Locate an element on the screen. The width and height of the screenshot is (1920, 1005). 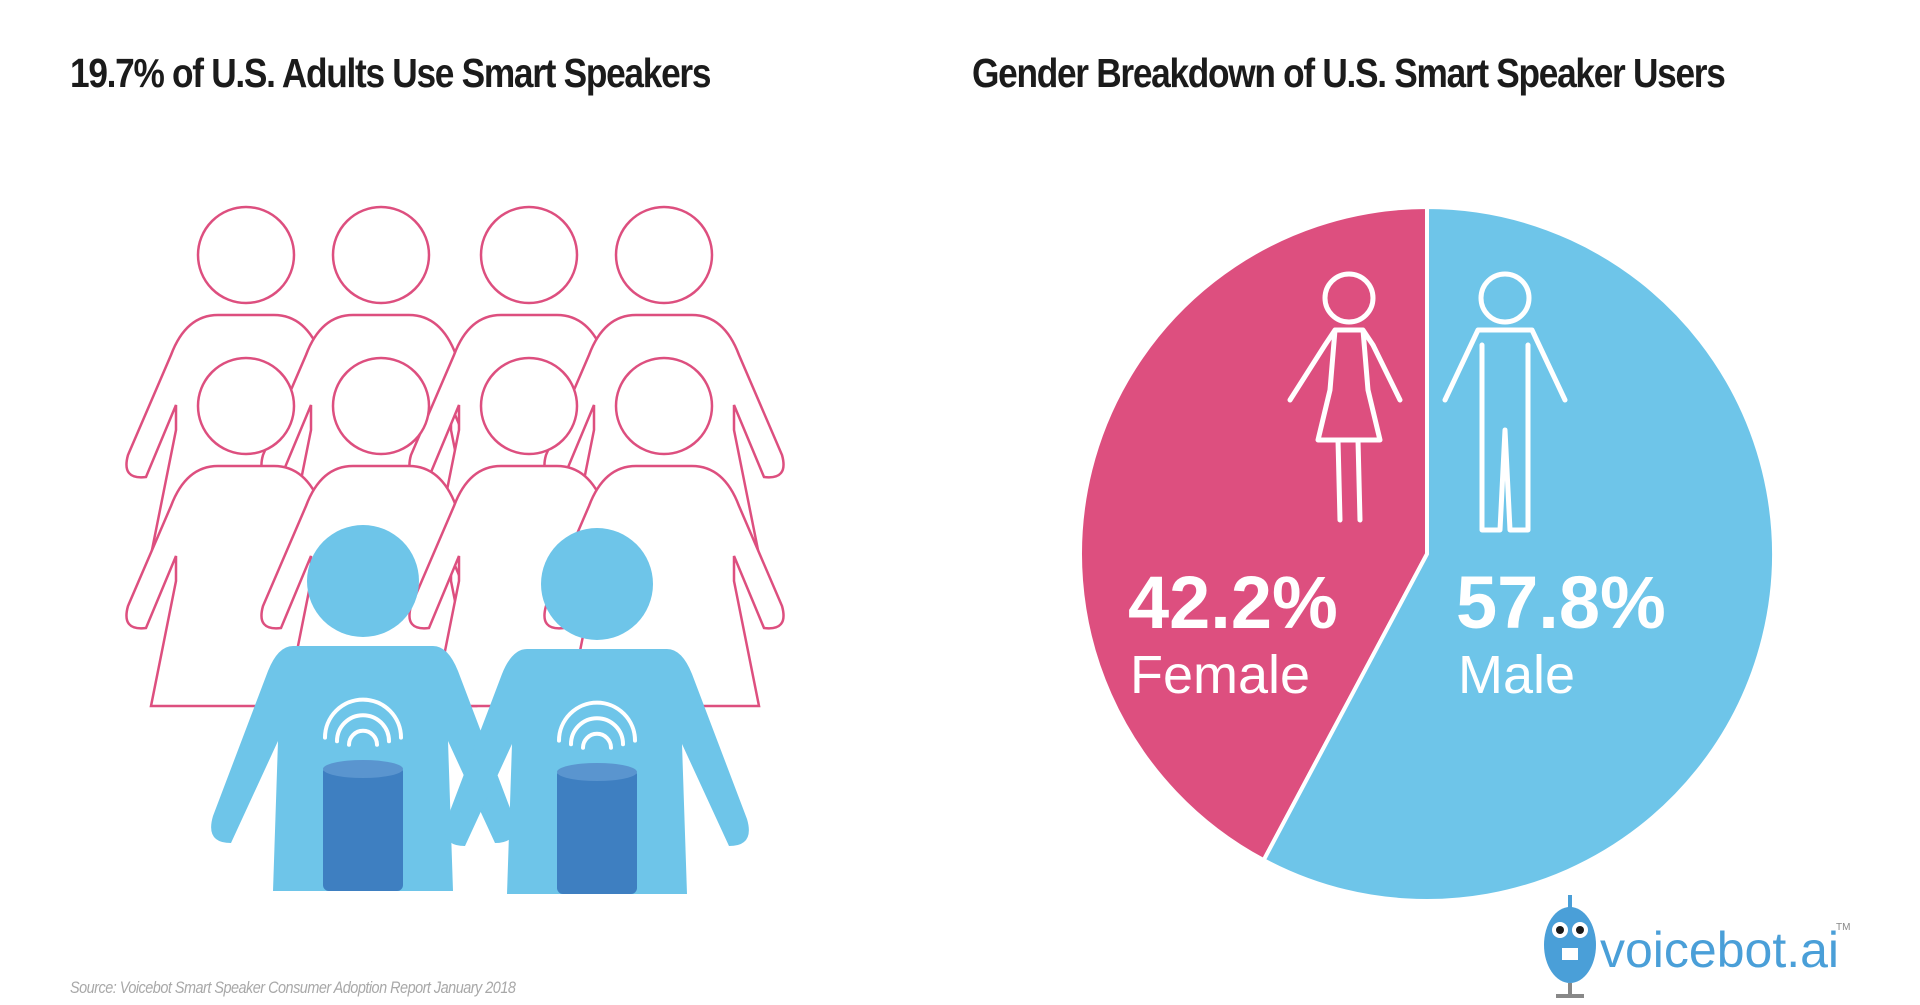
female-value-label: 42.2% is located at coordinates (1233, 602).